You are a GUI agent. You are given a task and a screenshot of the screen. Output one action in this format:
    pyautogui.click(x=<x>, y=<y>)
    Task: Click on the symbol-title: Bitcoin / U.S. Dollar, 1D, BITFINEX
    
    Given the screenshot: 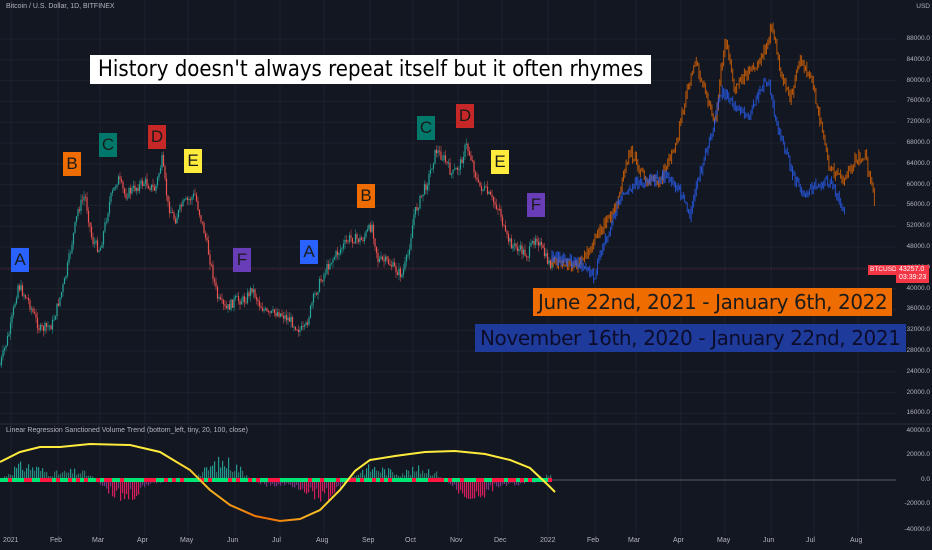 What is the action you would take?
    pyautogui.click(x=60, y=6)
    